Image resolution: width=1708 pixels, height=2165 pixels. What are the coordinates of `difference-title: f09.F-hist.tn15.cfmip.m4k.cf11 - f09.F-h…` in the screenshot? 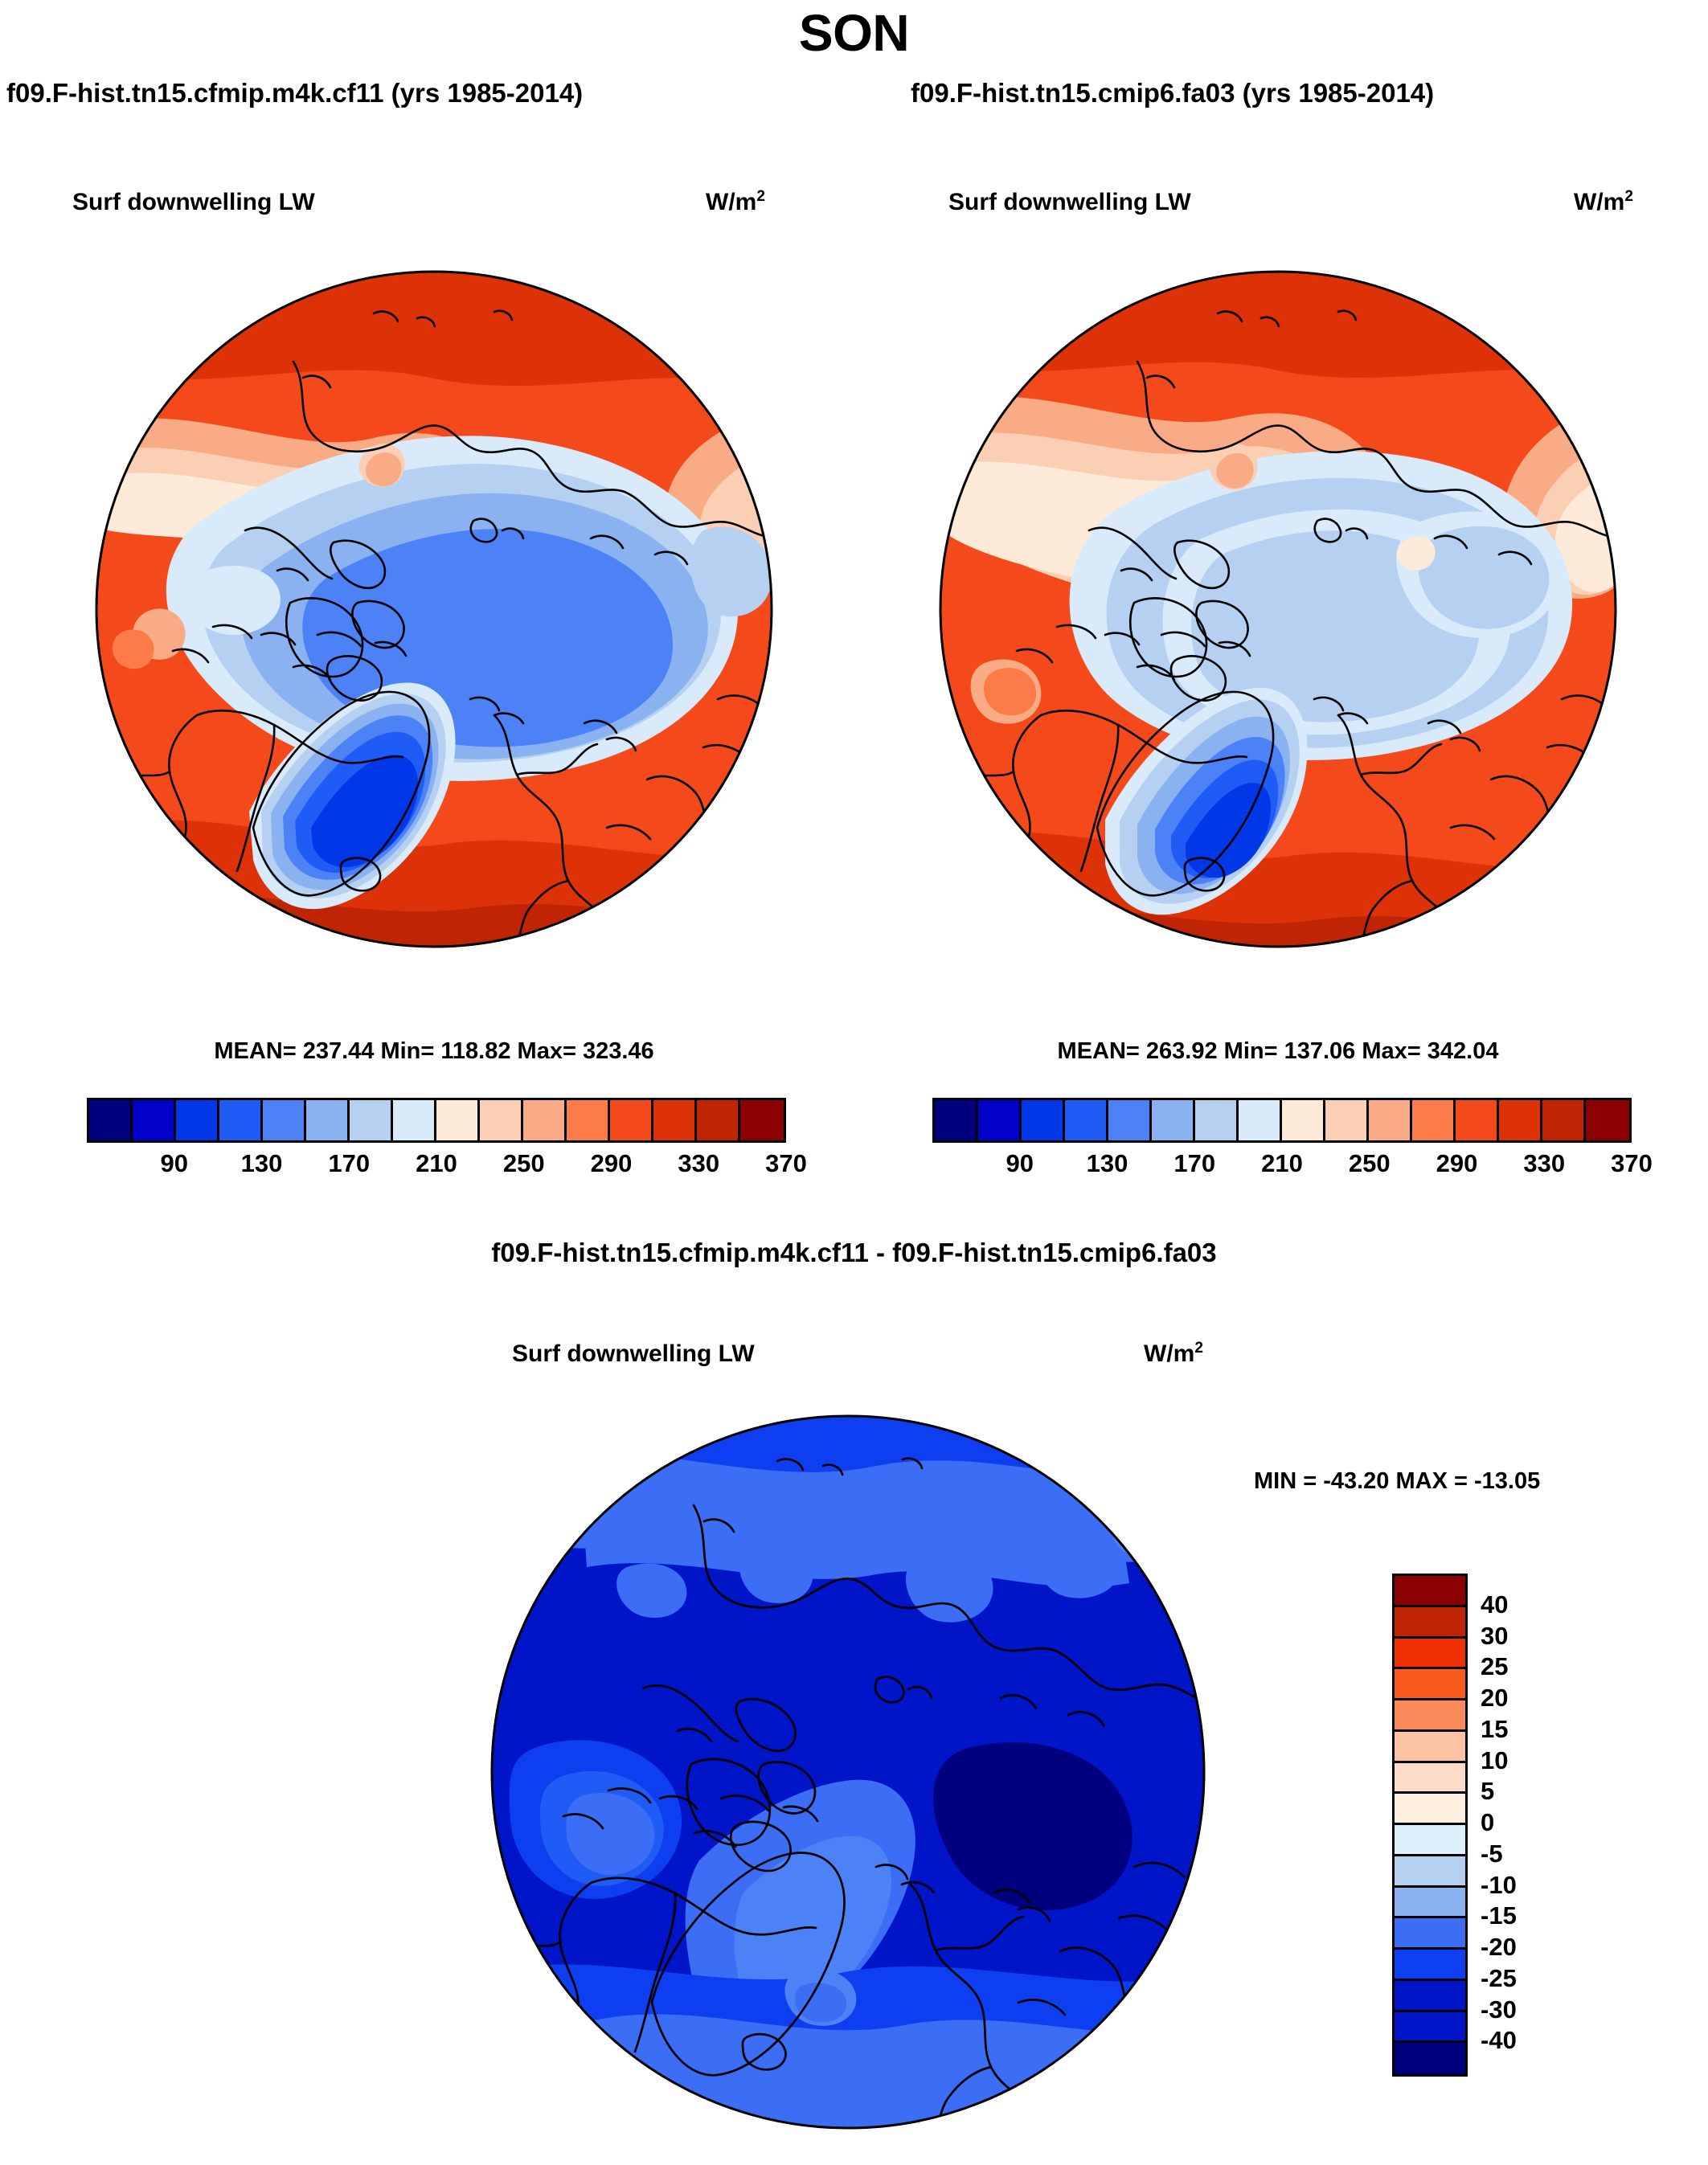 It's located at (854, 1252).